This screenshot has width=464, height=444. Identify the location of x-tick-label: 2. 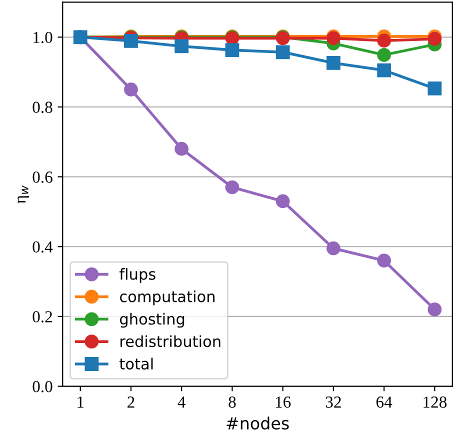
(131, 402).